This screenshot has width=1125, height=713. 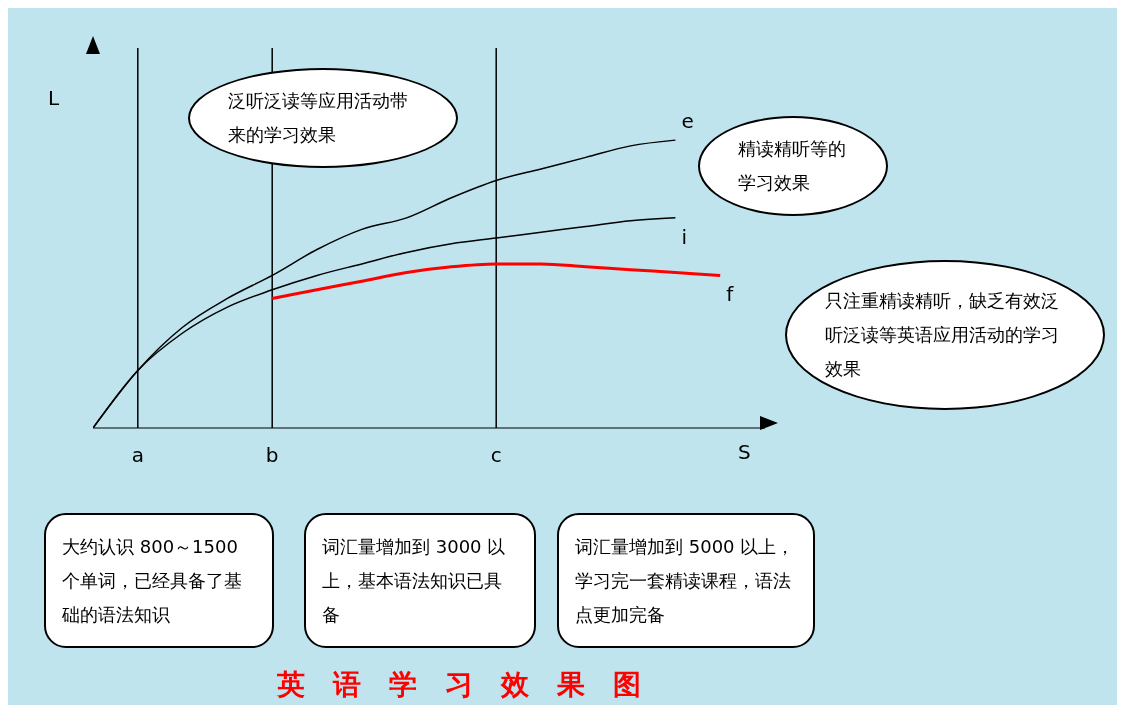 What do you see at coordinates (473, 685) in the screenshot?
I see `text: 英语学习效果图` at bounding box center [473, 685].